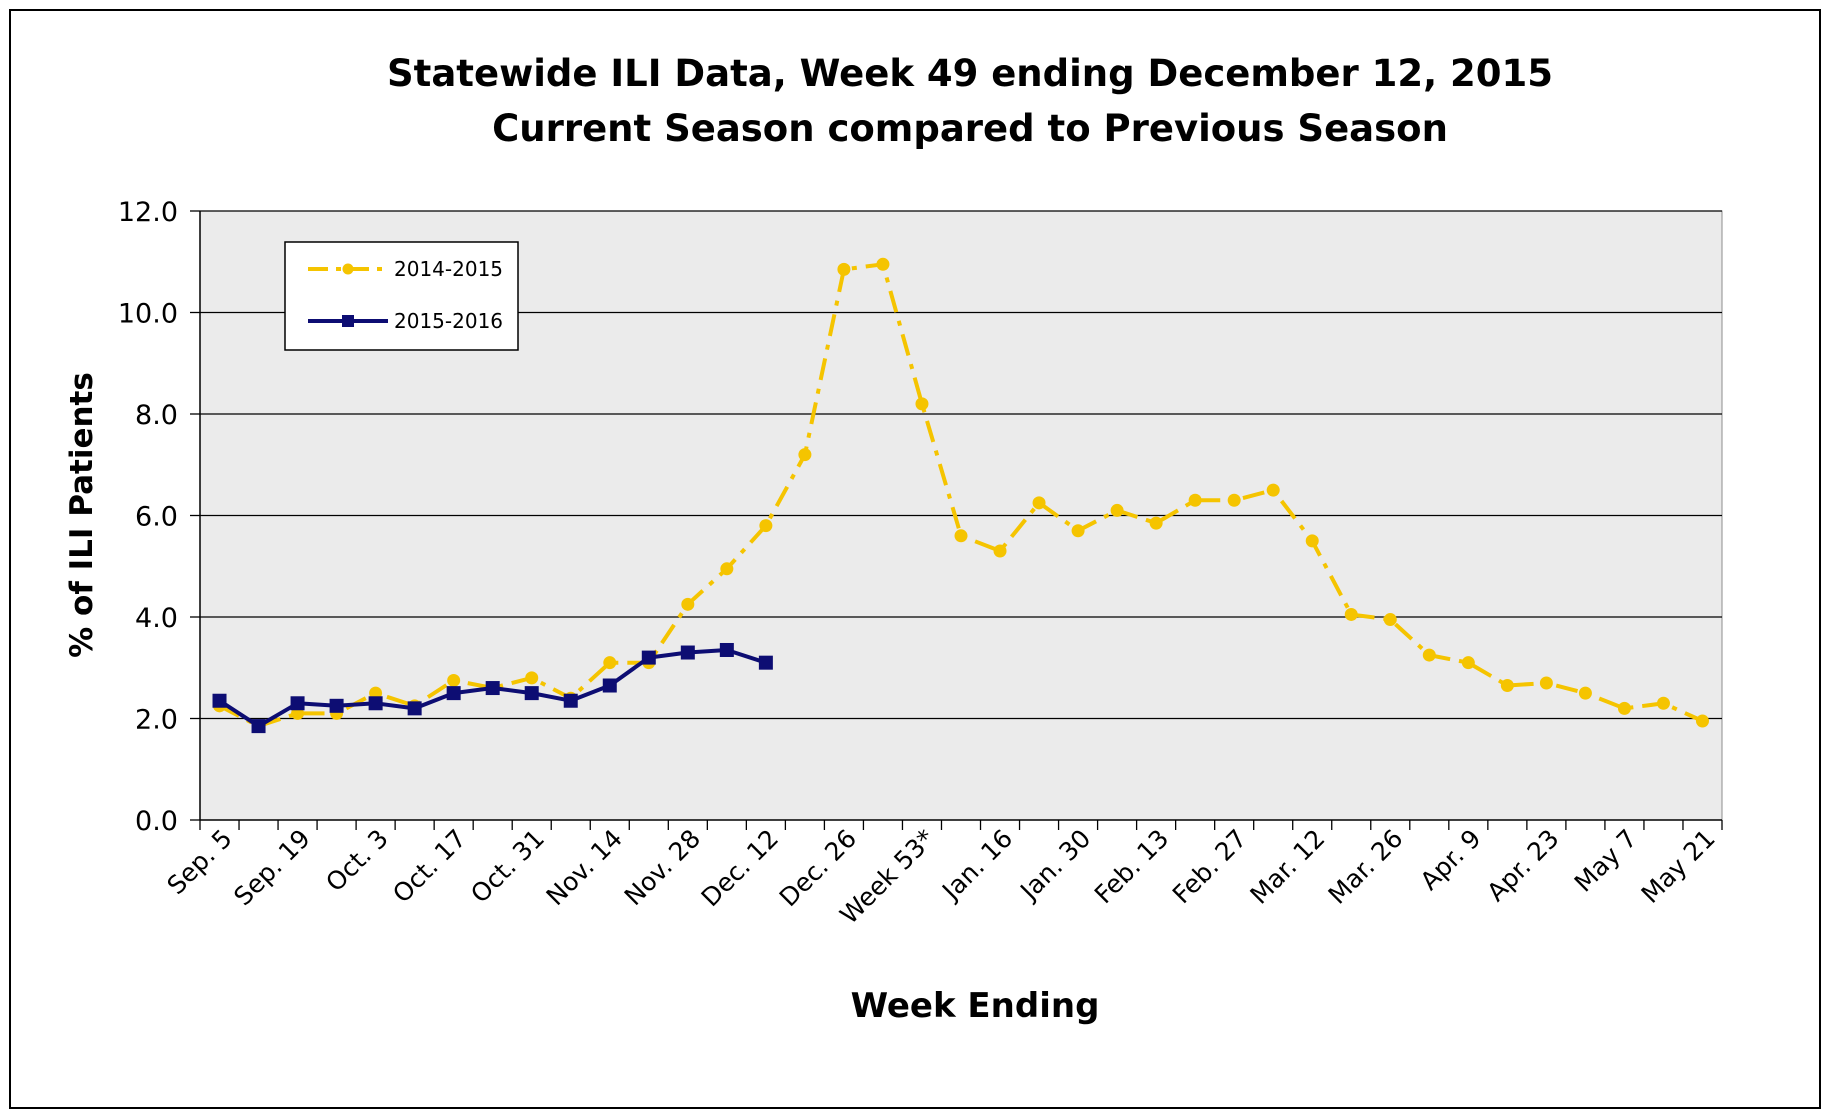 The width and height of the screenshot is (1830, 1109). Describe the element at coordinates (448, 269) in the screenshot. I see `legend-label-series-1: 2014-2015` at that location.